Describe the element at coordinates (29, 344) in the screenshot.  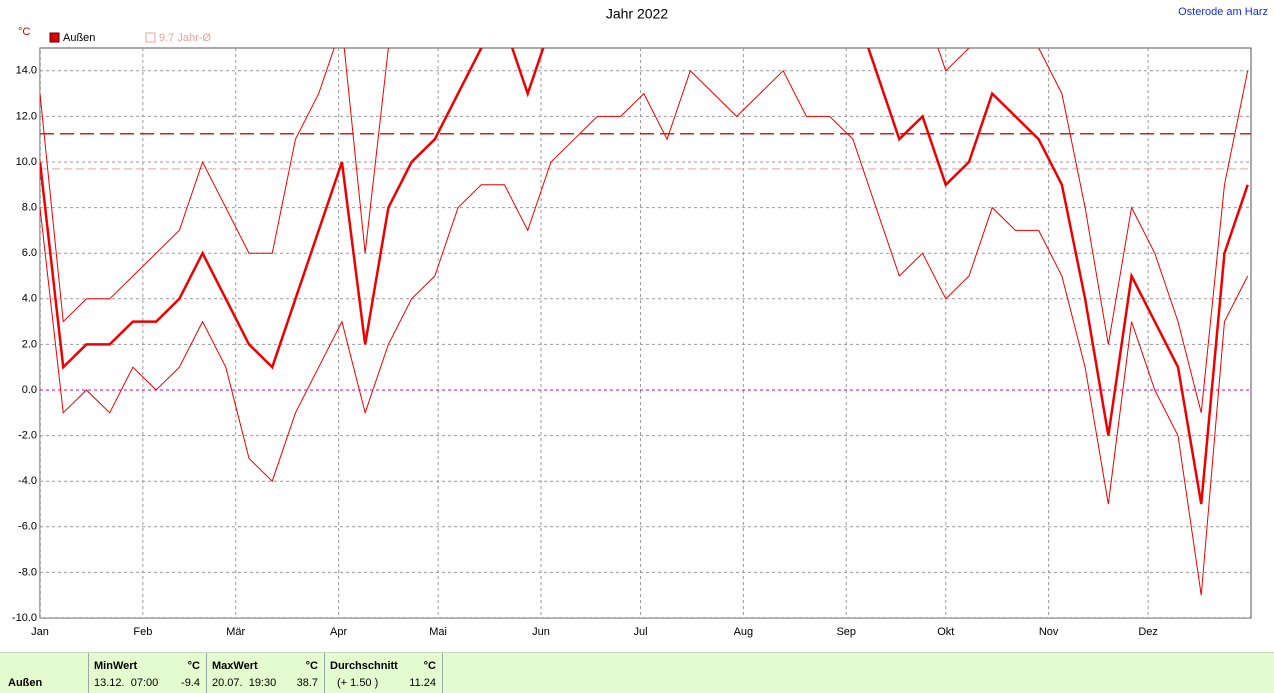
I see `y-tick-label: 2.0` at that location.